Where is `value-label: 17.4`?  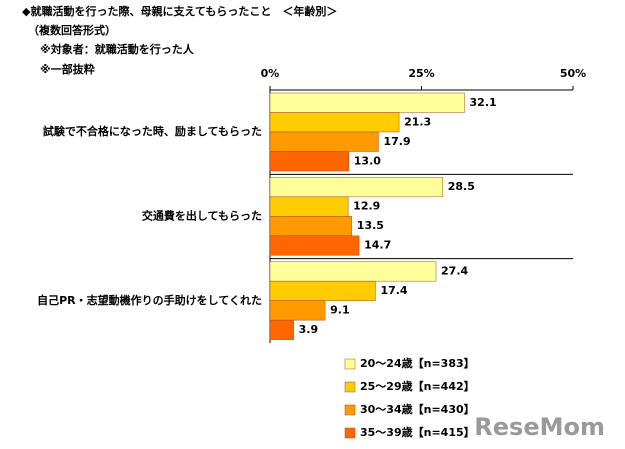
value-label: 17.4 is located at coordinates (393, 290).